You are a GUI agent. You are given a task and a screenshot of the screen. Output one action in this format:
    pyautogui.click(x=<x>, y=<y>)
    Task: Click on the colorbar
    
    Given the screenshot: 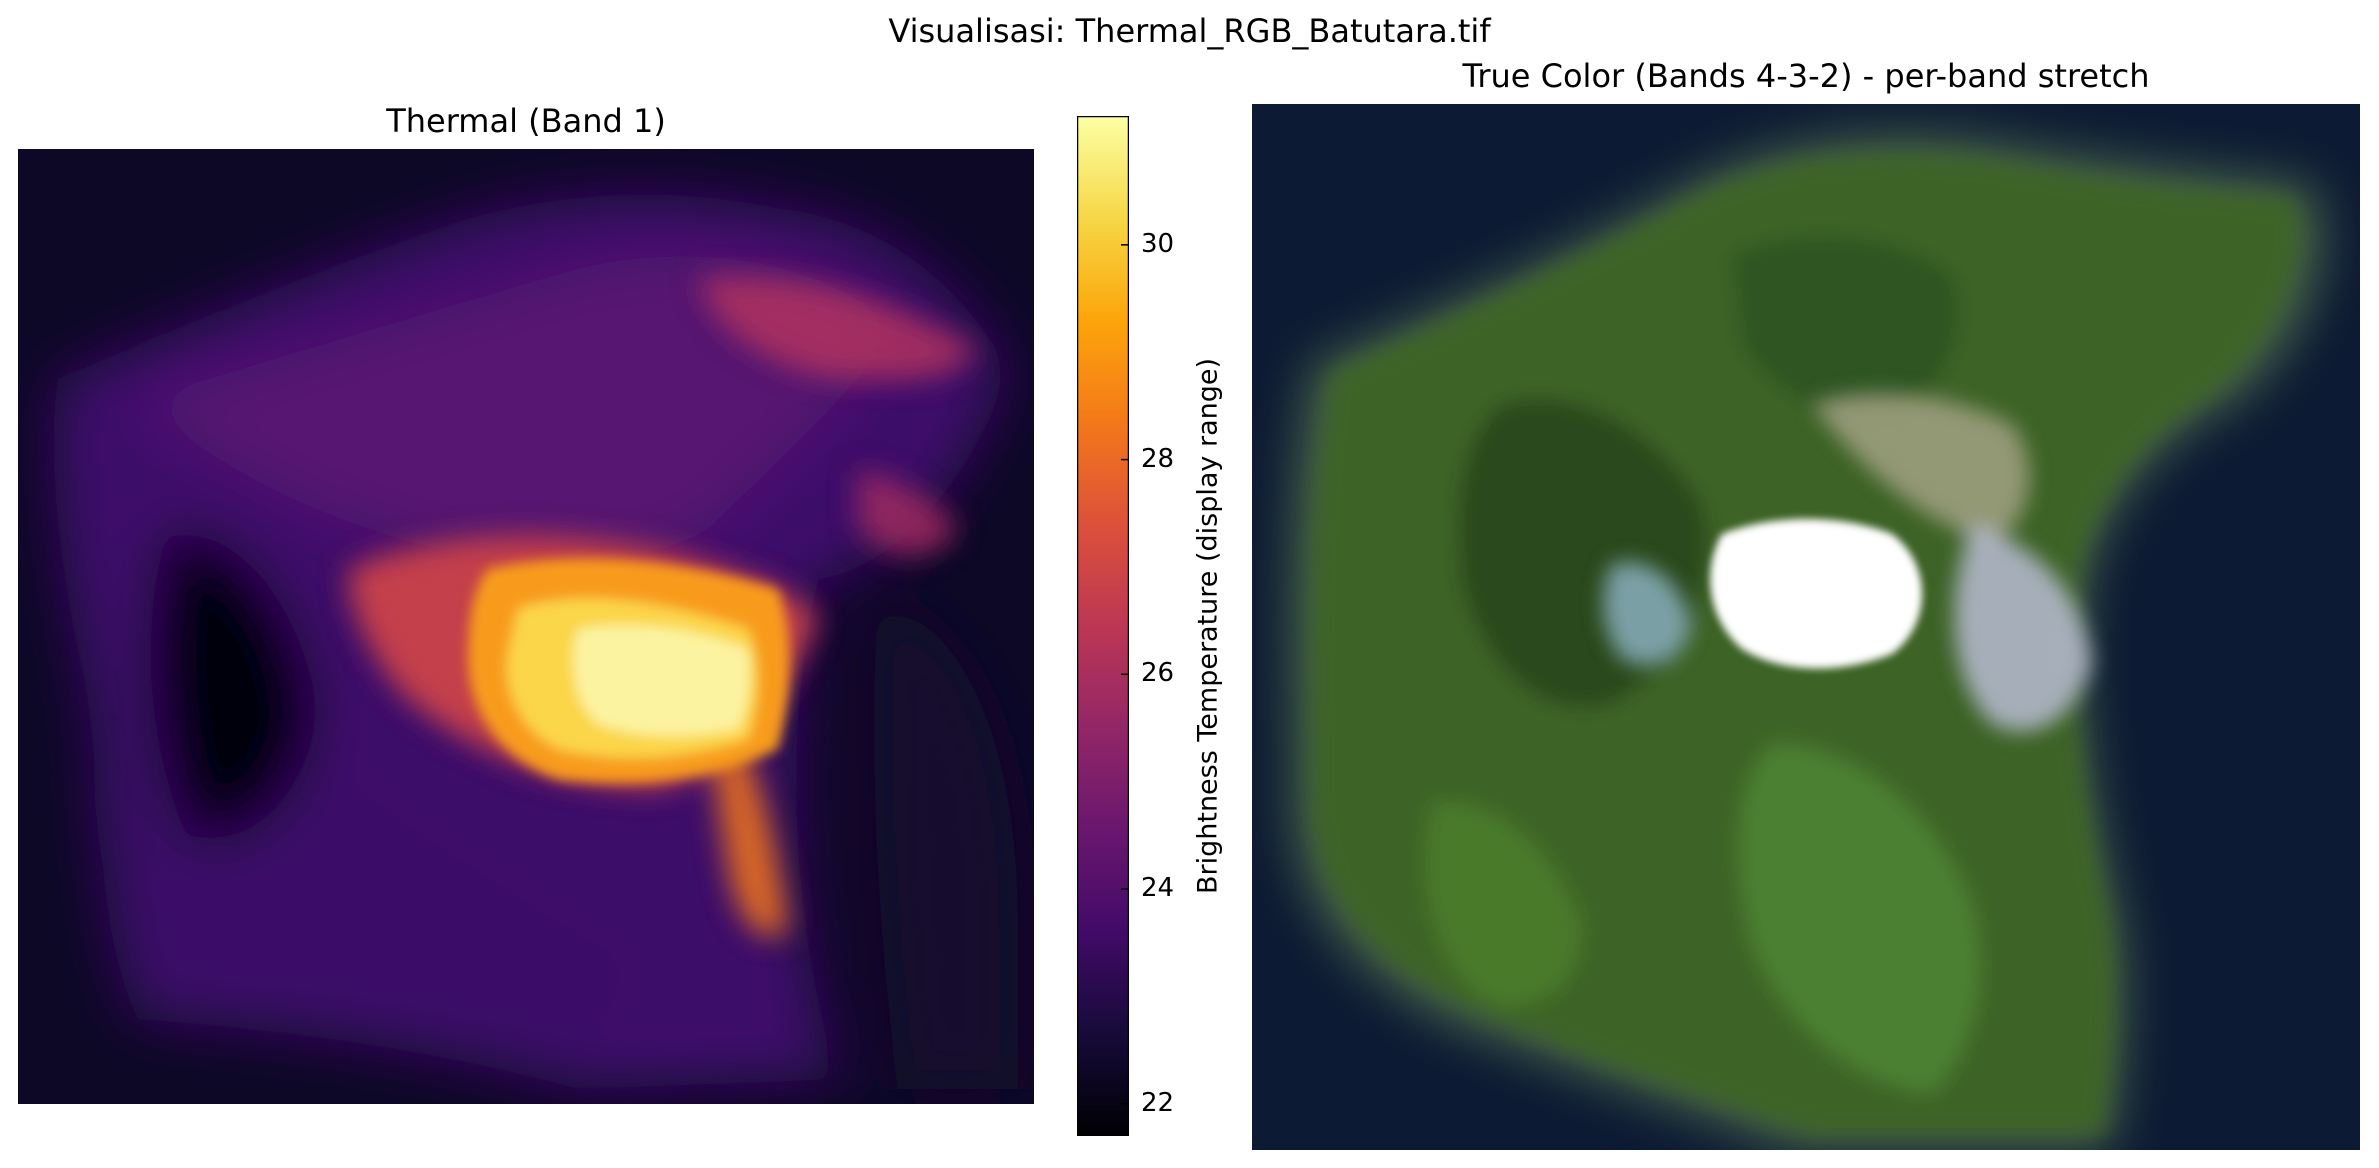 What is the action you would take?
    pyautogui.click(x=1103, y=626)
    